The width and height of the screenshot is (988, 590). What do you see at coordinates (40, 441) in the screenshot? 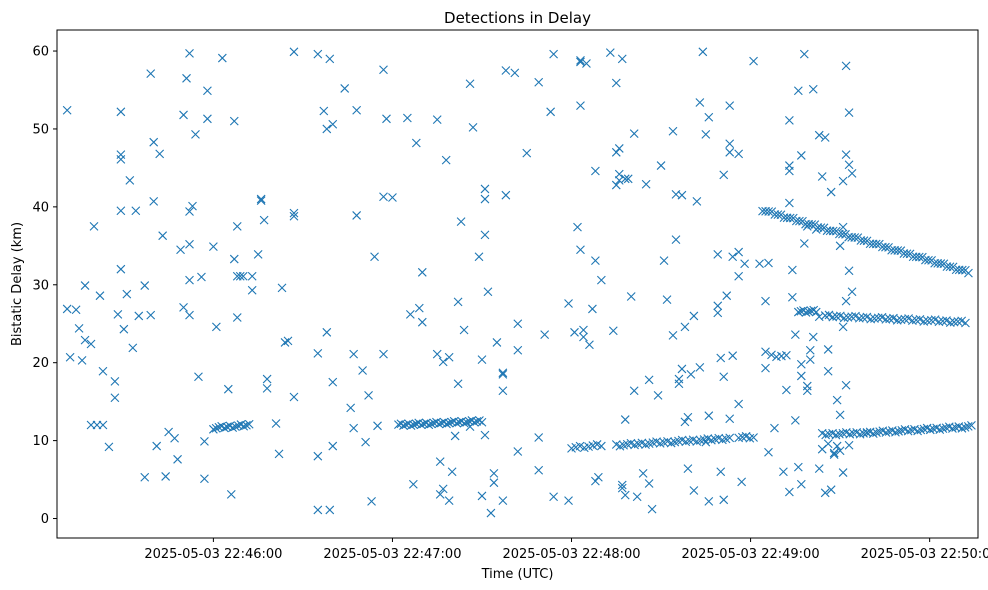
I see `y-tick-label: 10` at bounding box center [40, 441].